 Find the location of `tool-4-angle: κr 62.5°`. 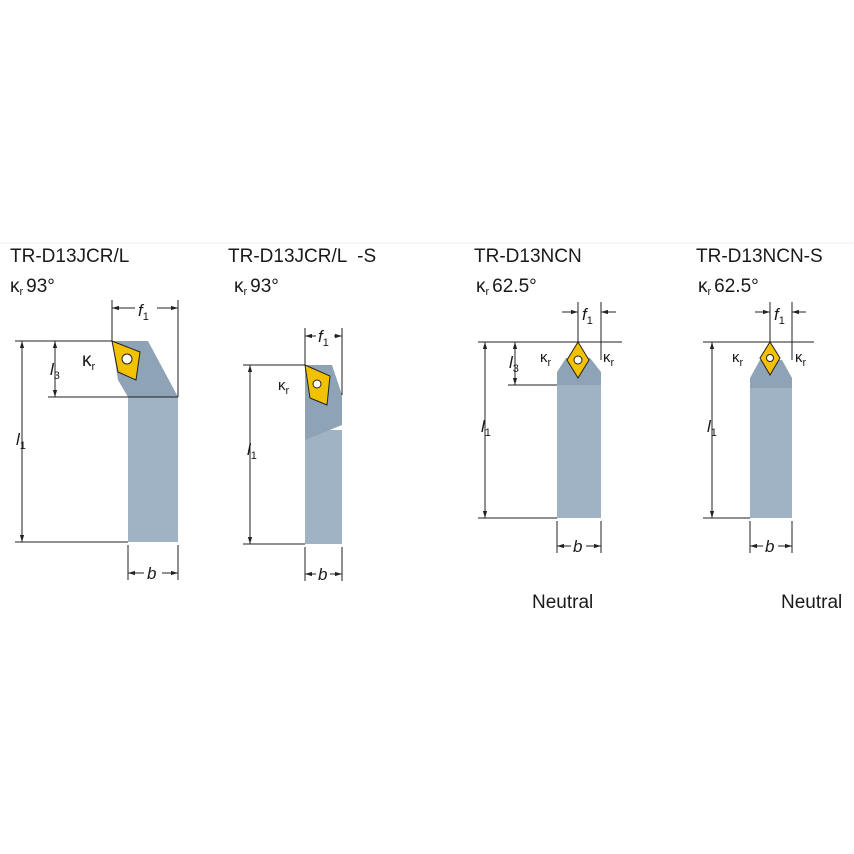

tool-4-angle: κr 62.5° is located at coordinates (728, 287).